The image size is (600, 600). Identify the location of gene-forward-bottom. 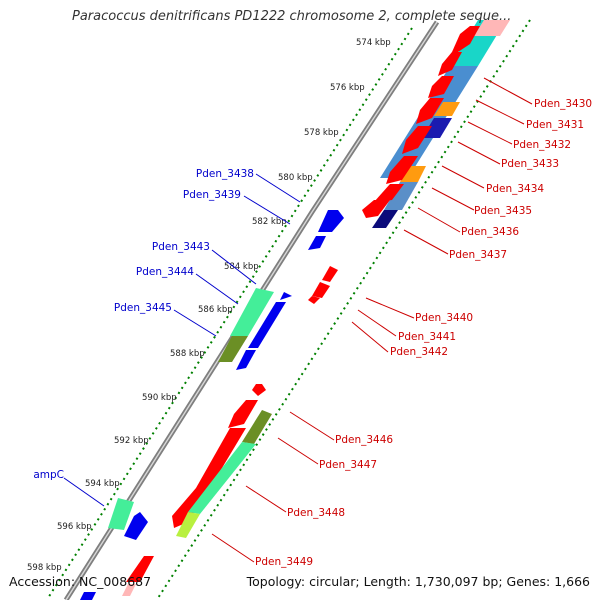
(88, 596).